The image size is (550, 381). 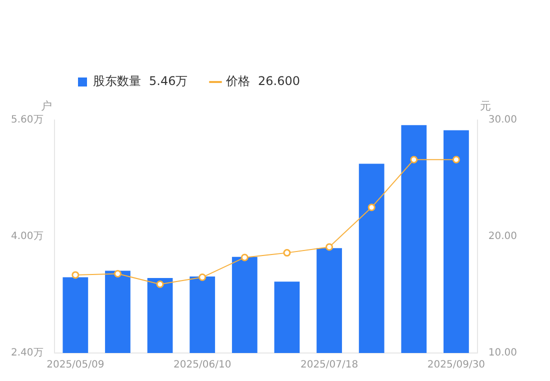 What do you see at coordinates (485, 105) in the screenshot?
I see `y2-axis-title: 元` at bounding box center [485, 105].